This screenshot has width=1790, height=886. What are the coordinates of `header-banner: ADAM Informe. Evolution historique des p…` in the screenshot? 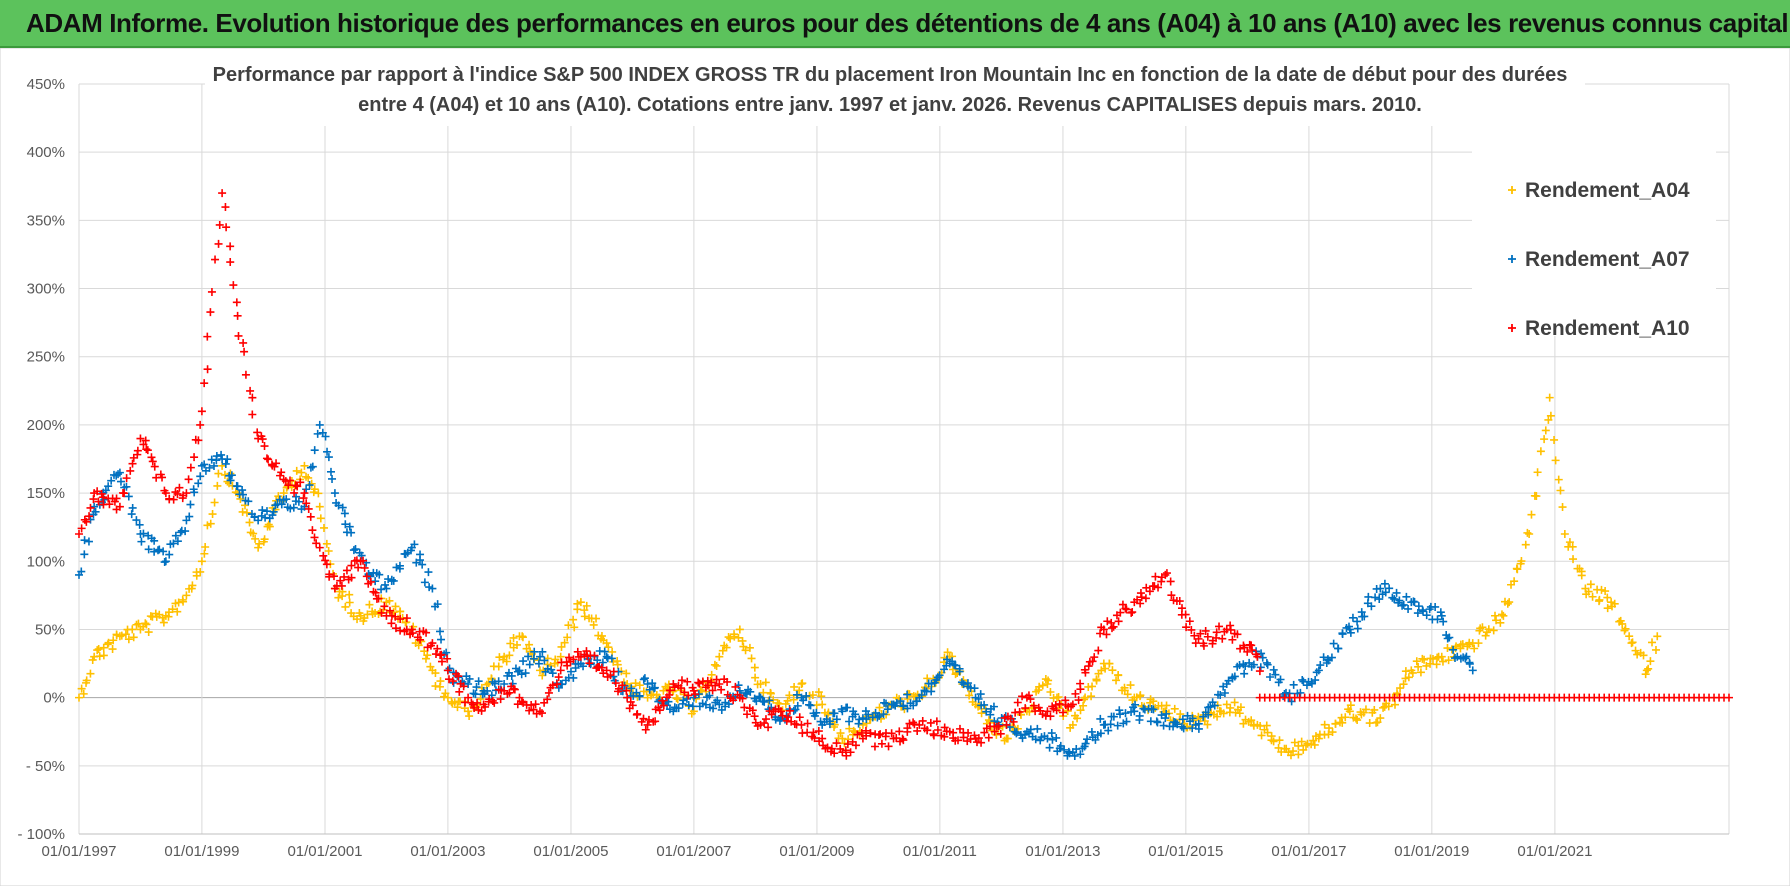 It's located at (895, 24).